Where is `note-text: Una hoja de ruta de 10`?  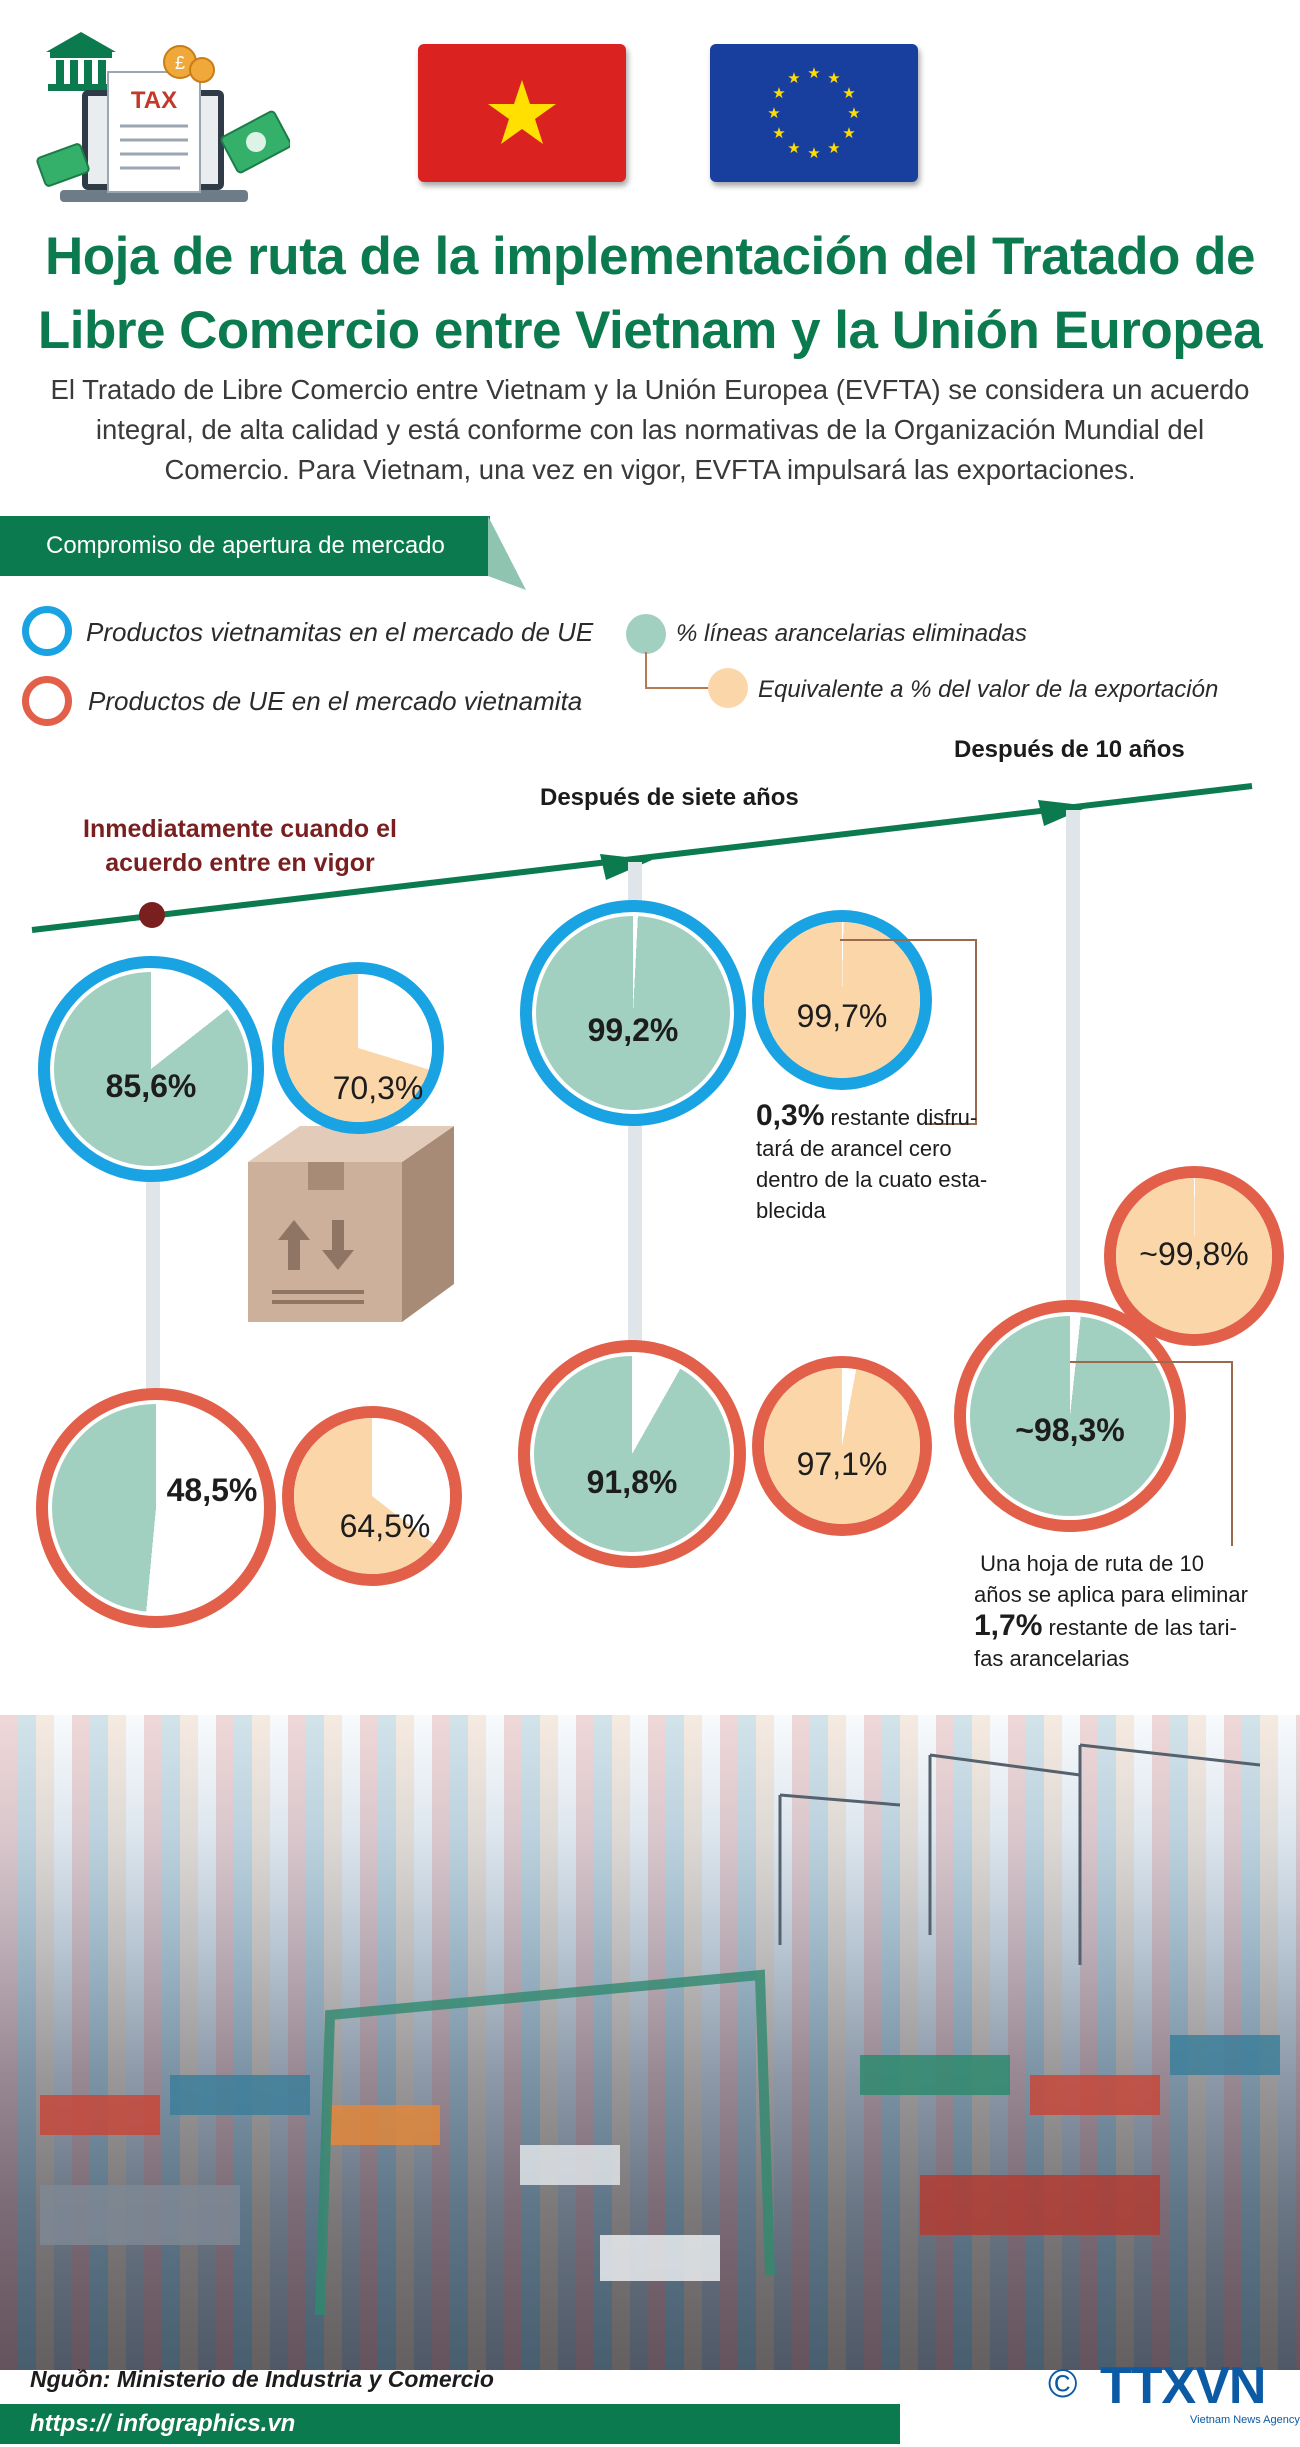 note-text: Una hoja de ruta de 10 is located at coordinates (1089, 1563).